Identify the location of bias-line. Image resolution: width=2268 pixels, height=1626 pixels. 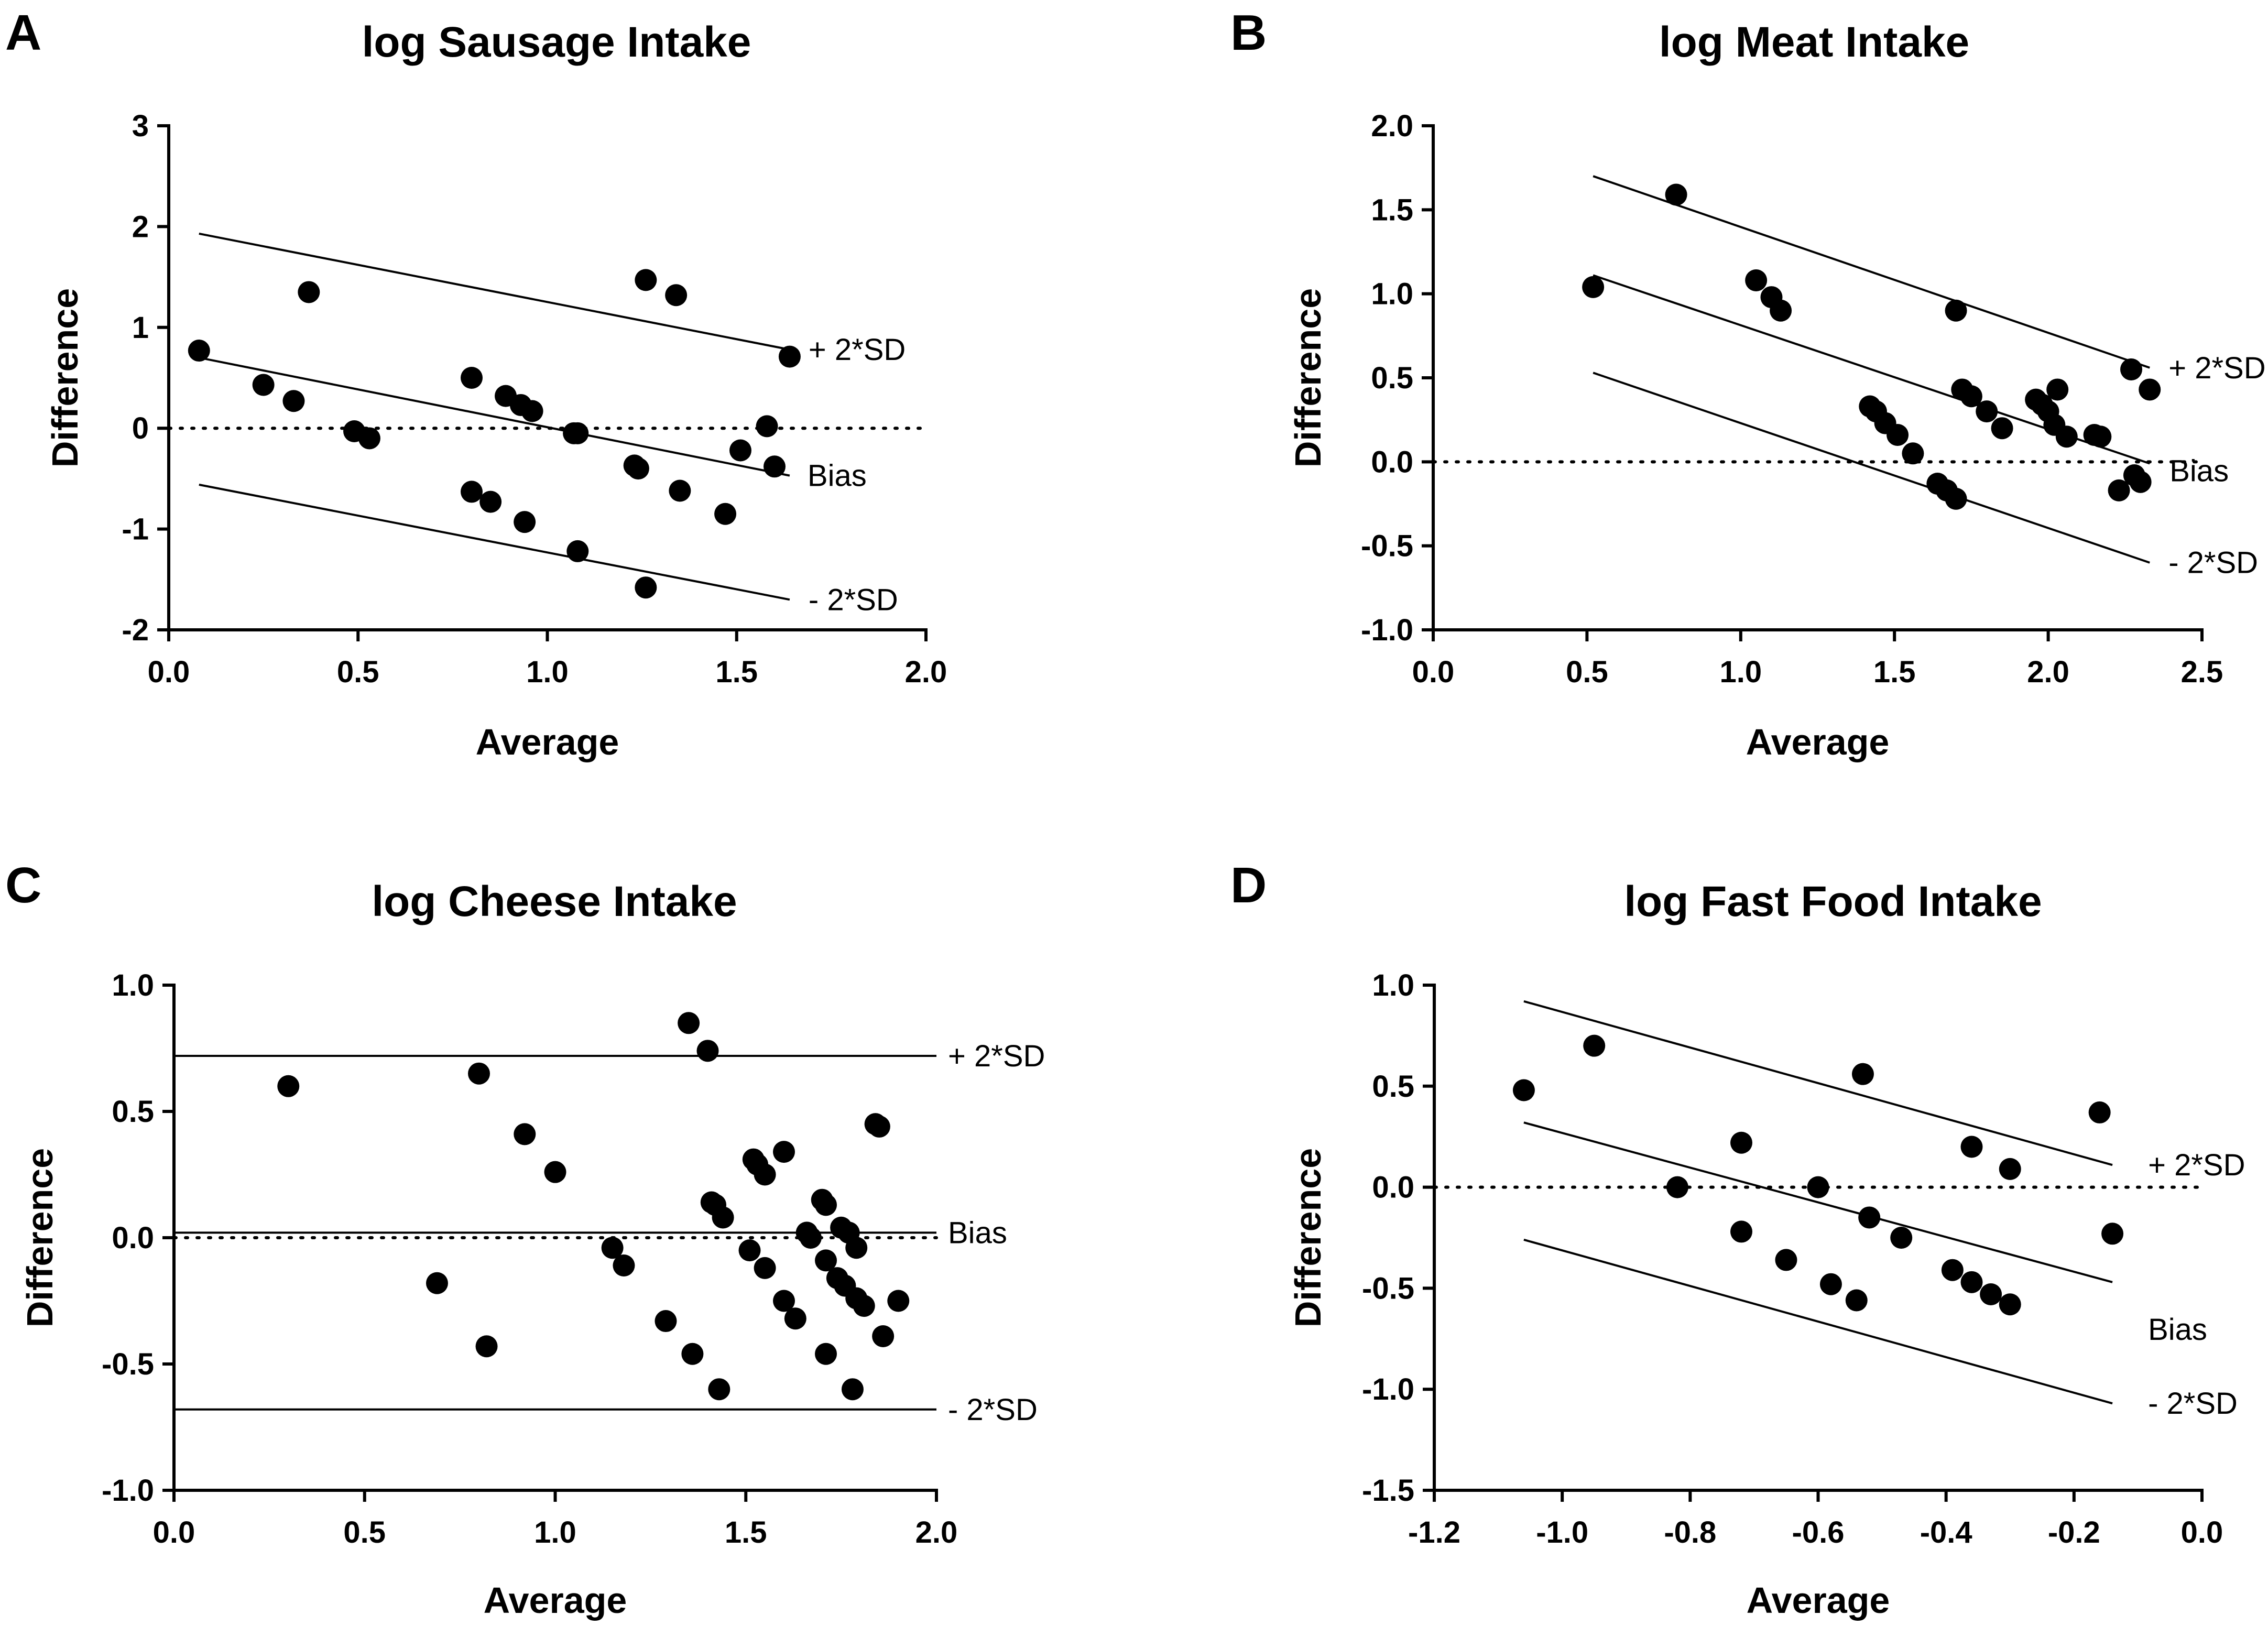
(1818, 1202).